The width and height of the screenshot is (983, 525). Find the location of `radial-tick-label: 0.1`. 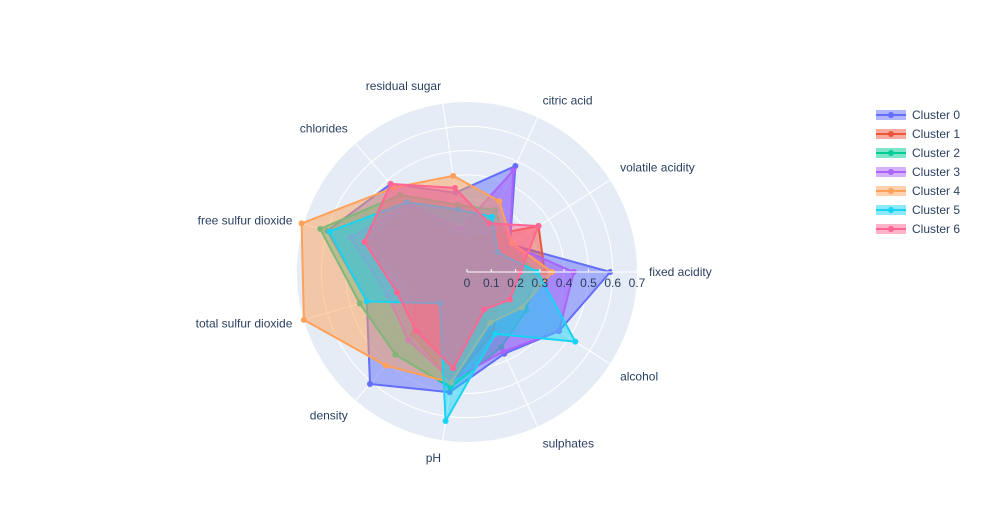

radial-tick-label: 0.1 is located at coordinates (491, 283).